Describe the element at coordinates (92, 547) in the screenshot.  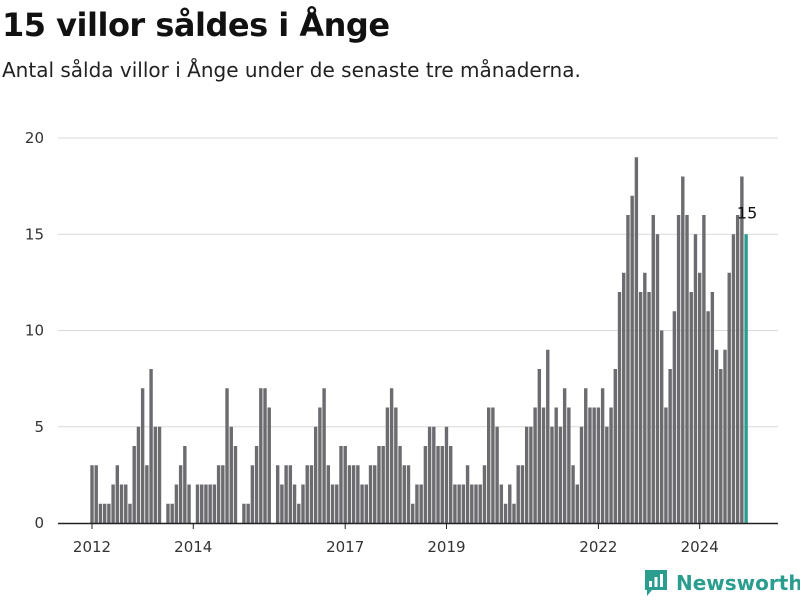
I see `x-tick-label: 2012` at that location.